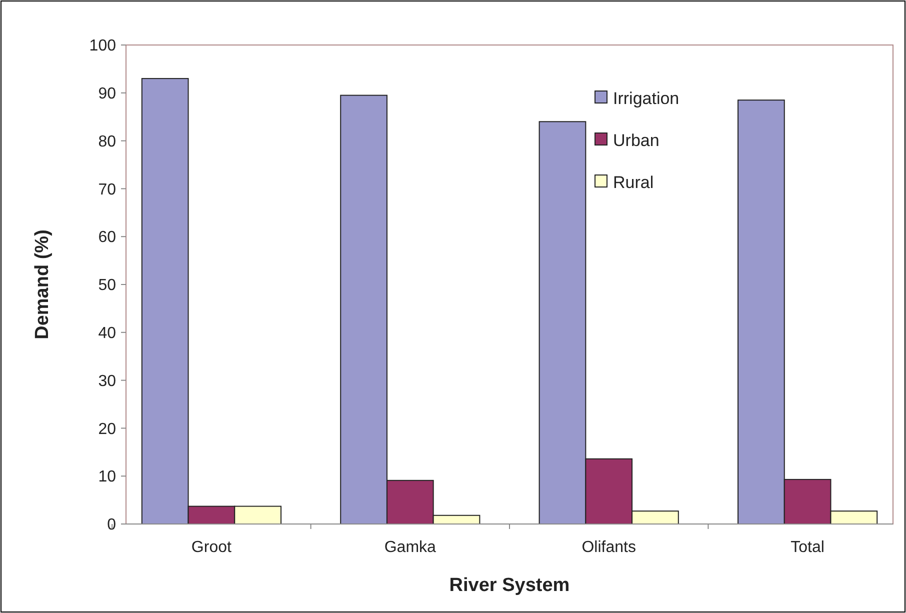  Describe the element at coordinates (107, 141) in the screenshot. I see `y-tick-label: 80` at that location.